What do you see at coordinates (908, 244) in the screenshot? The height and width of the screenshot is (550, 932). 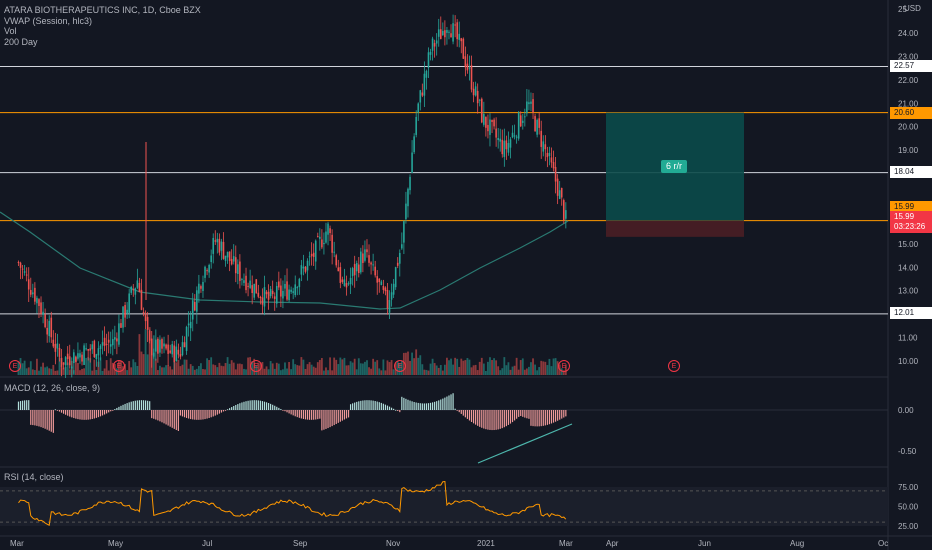 I see `price-tick-label: 15.00` at bounding box center [908, 244].